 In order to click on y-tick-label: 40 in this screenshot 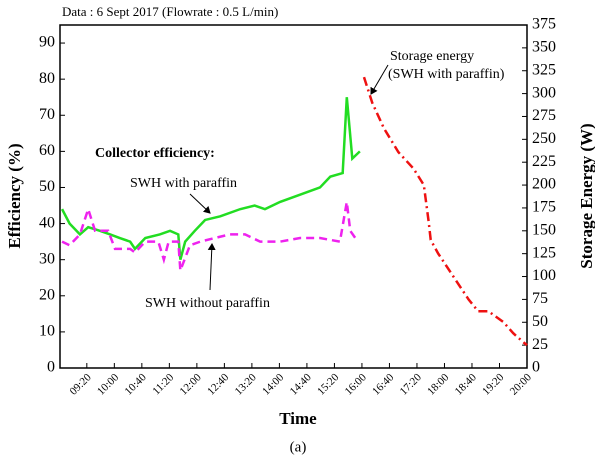, I will do `click(47, 222)`.